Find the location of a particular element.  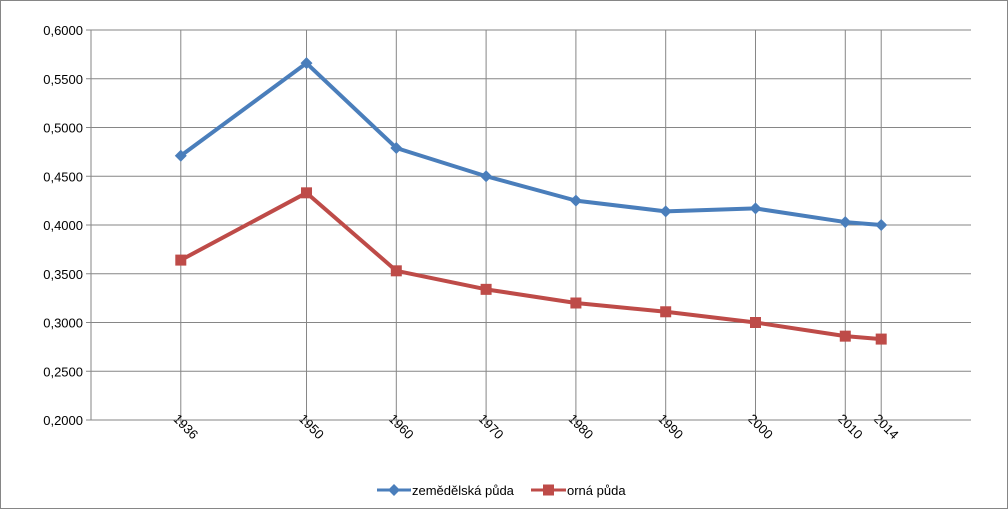

y-tick-label: 0,3000 is located at coordinates (63, 323).